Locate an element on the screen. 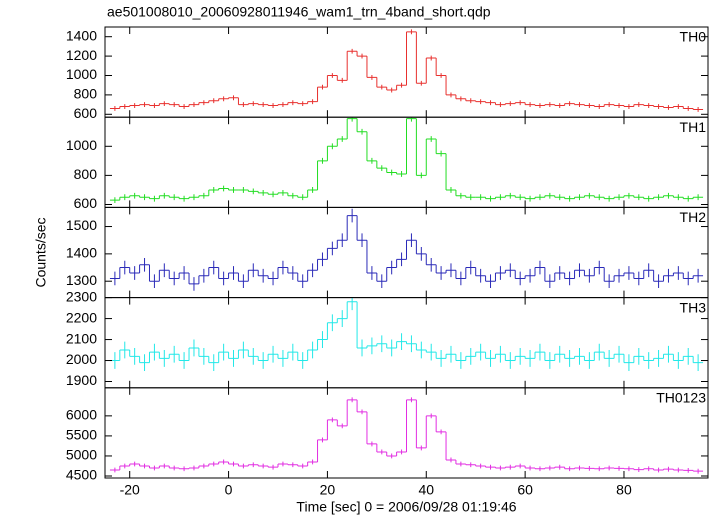 The width and height of the screenshot is (717, 516). panel-label: TH0 is located at coordinates (693, 37).